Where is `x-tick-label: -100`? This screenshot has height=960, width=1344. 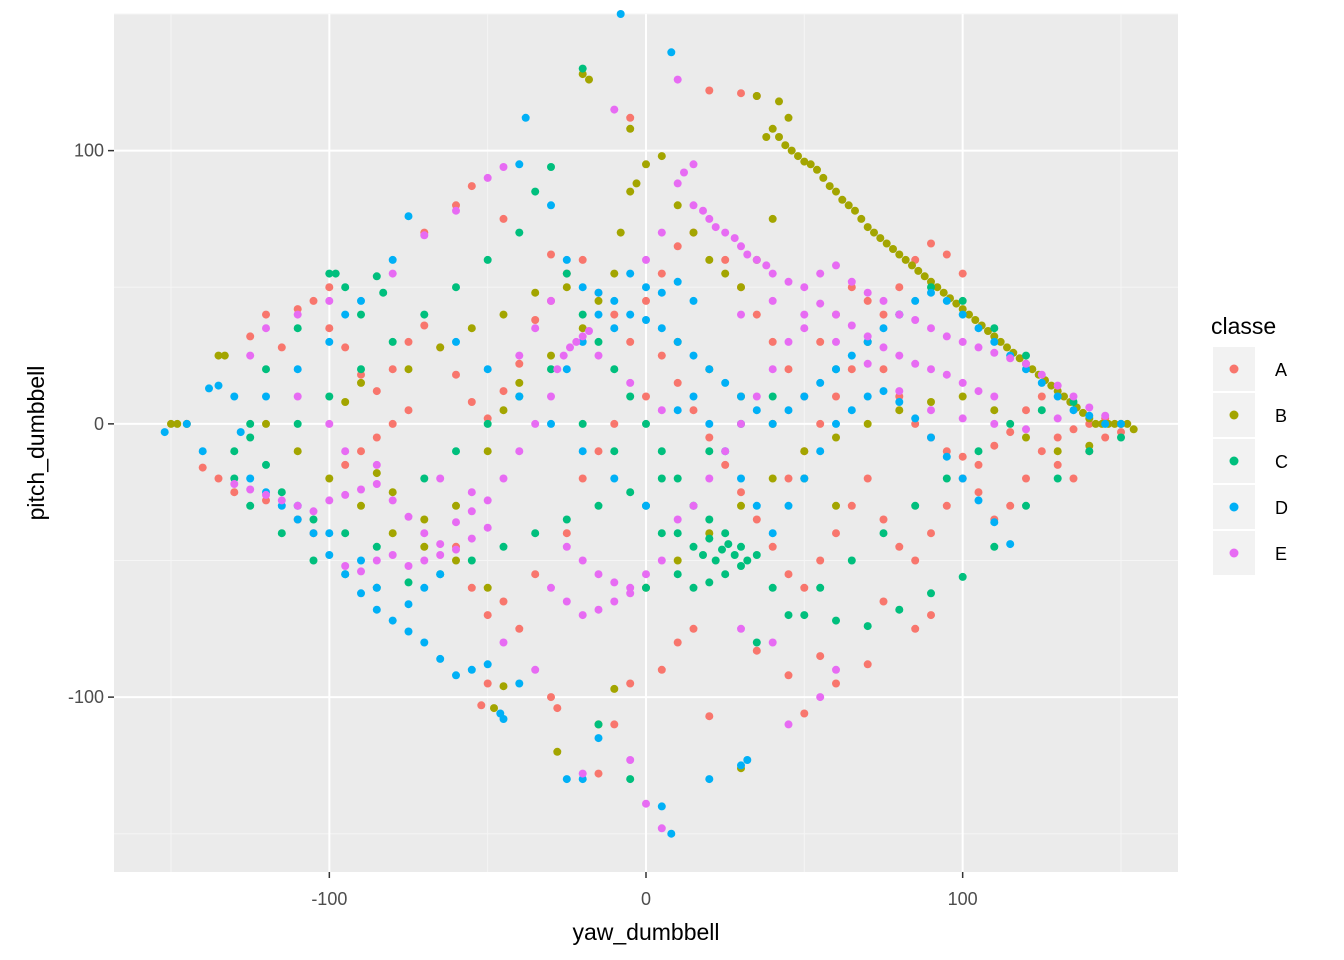 x-tick-label: -100 is located at coordinates (329, 899).